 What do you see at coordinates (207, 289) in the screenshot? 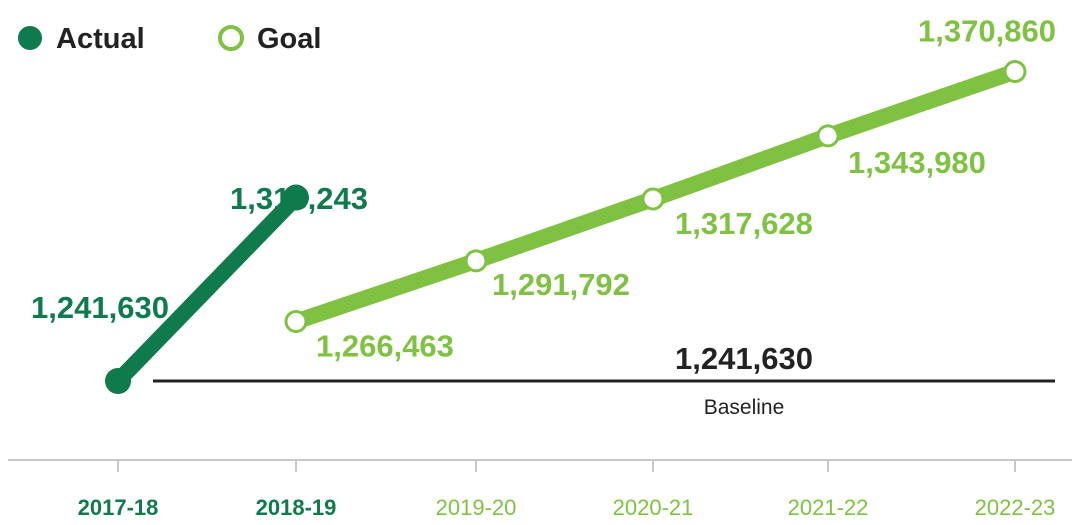
I see `actual-series-line` at bounding box center [207, 289].